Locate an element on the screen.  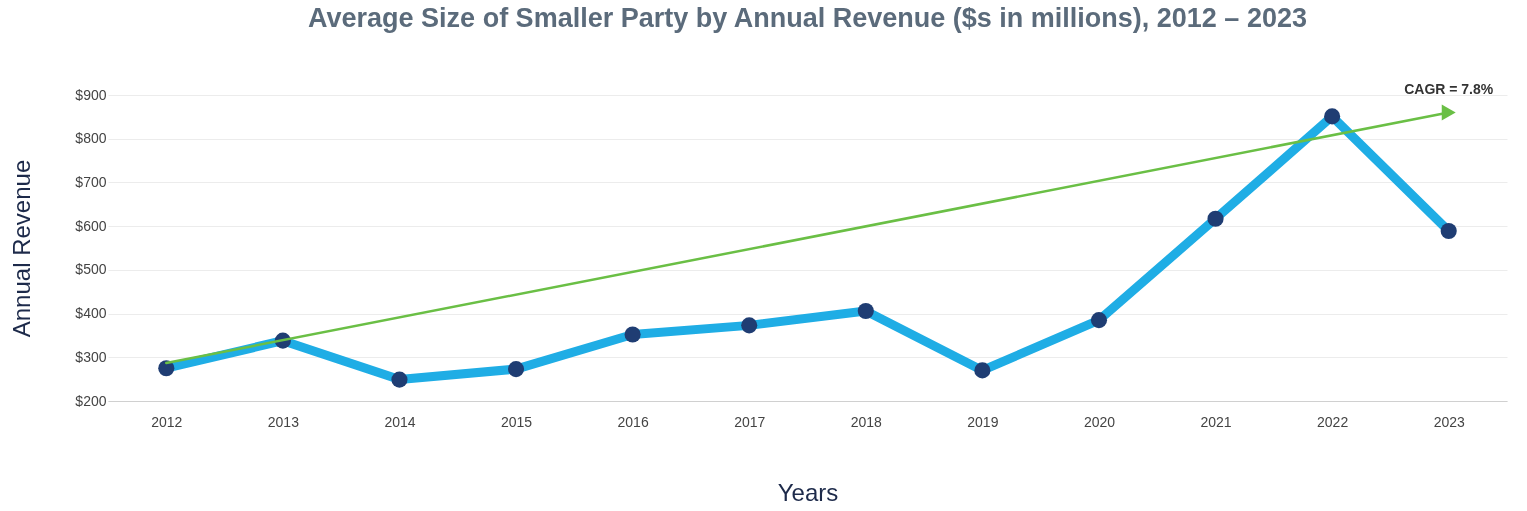
y-axis-title: Annual Revenue is located at coordinates (22, 248).